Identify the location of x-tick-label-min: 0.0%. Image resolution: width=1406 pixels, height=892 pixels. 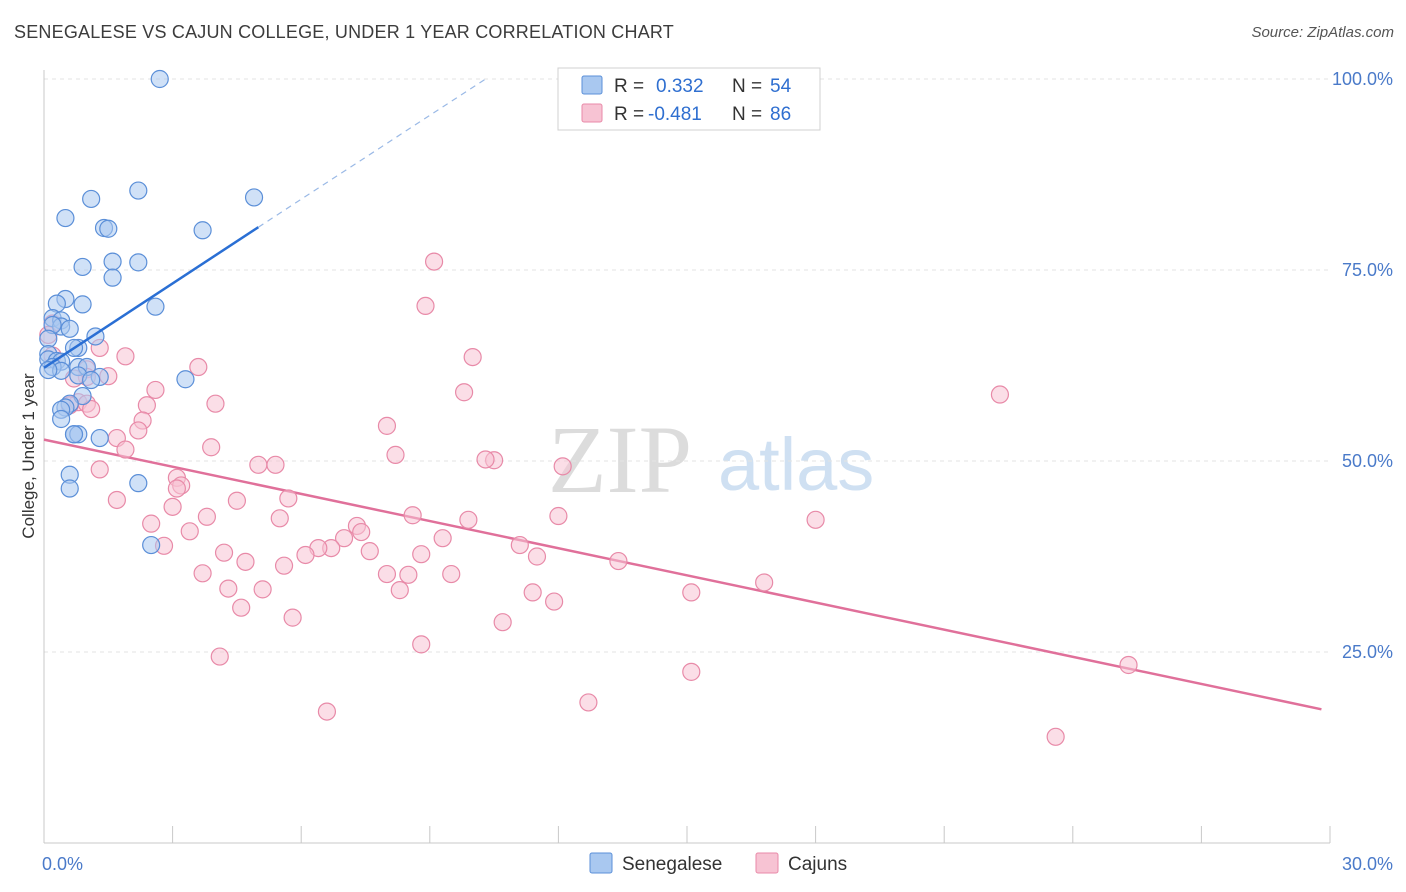
(62, 864).